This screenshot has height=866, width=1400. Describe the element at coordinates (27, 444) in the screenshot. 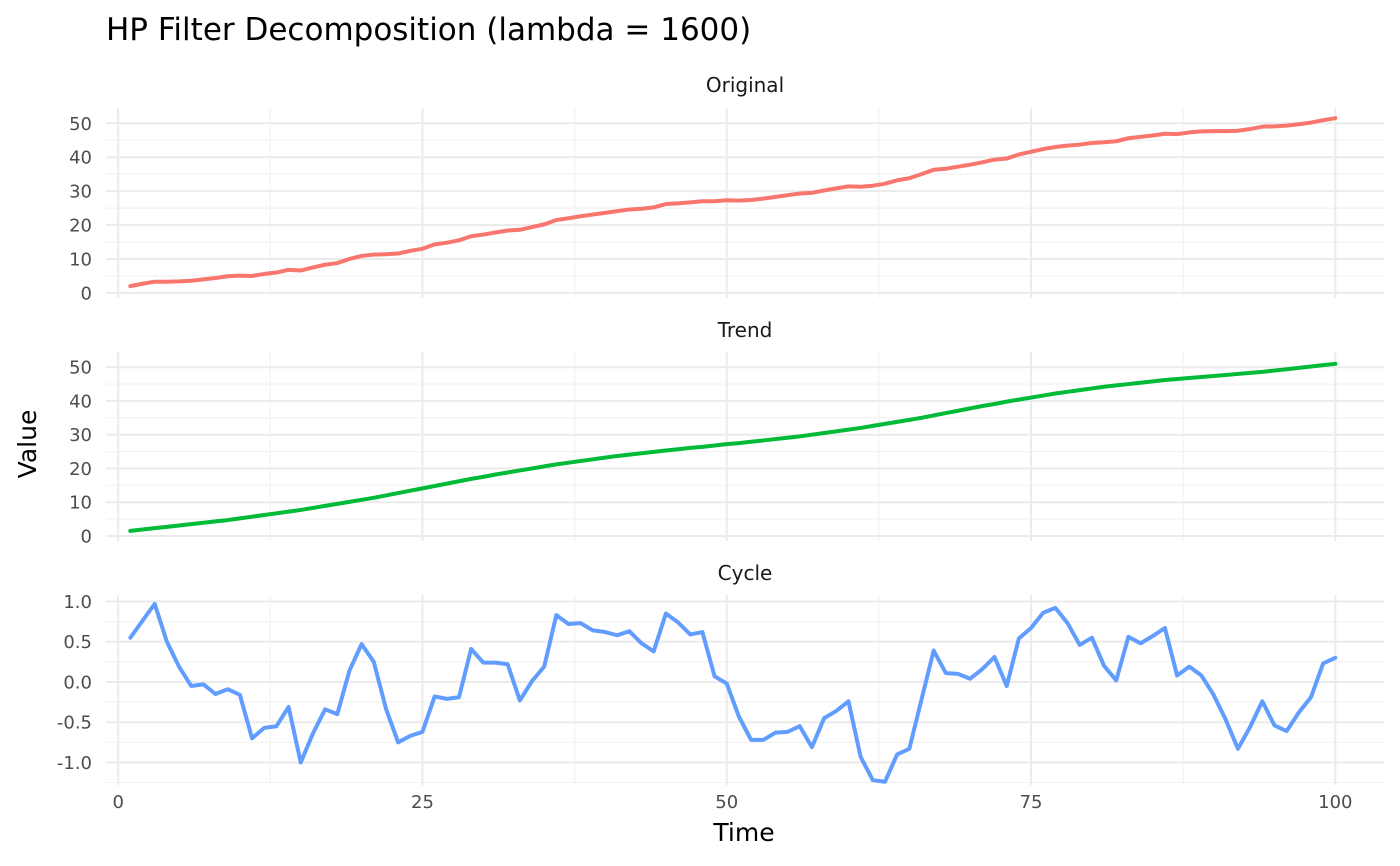

I see `y-axis-title: Value` at that location.